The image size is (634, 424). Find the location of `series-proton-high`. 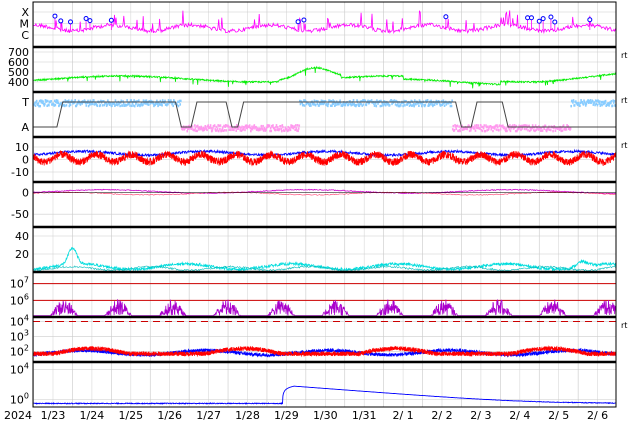

series-proton-high is located at coordinates (324, 352).